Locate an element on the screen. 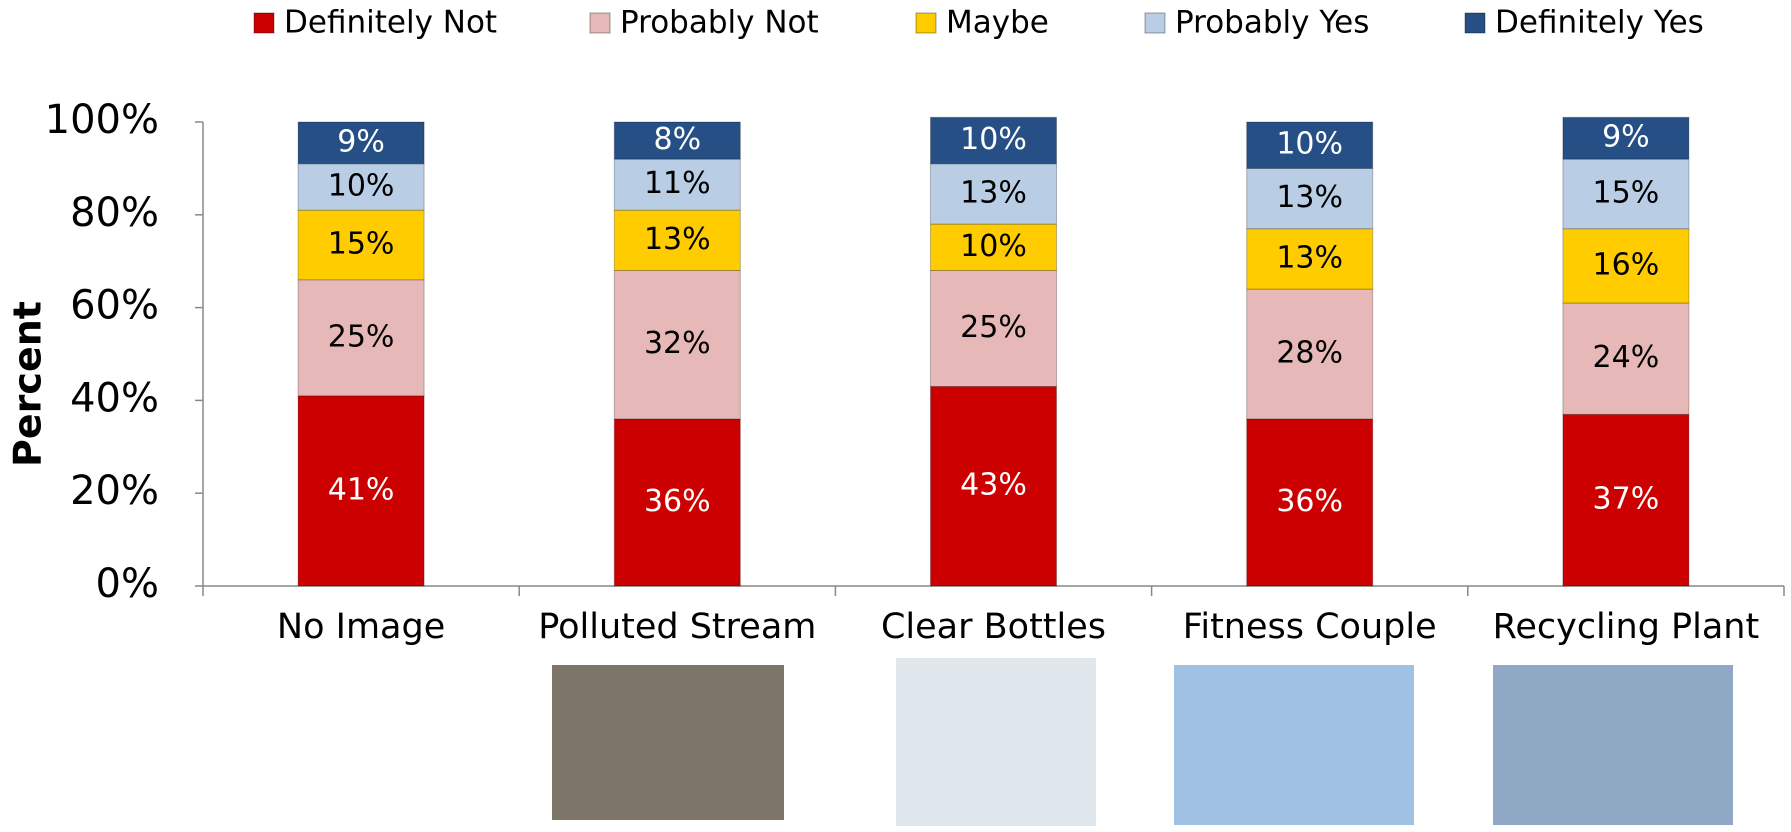  y-tick-label: 60% is located at coordinates (114, 306).